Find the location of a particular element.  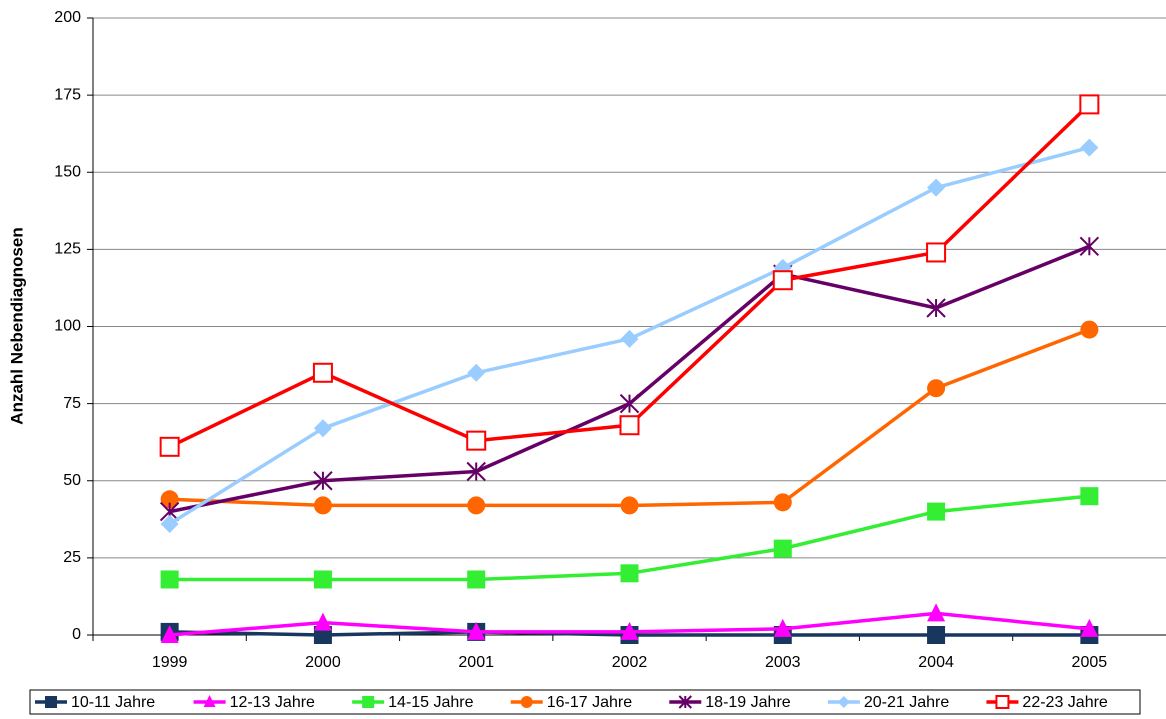

y-tick-label: 0 is located at coordinates (76, 634).